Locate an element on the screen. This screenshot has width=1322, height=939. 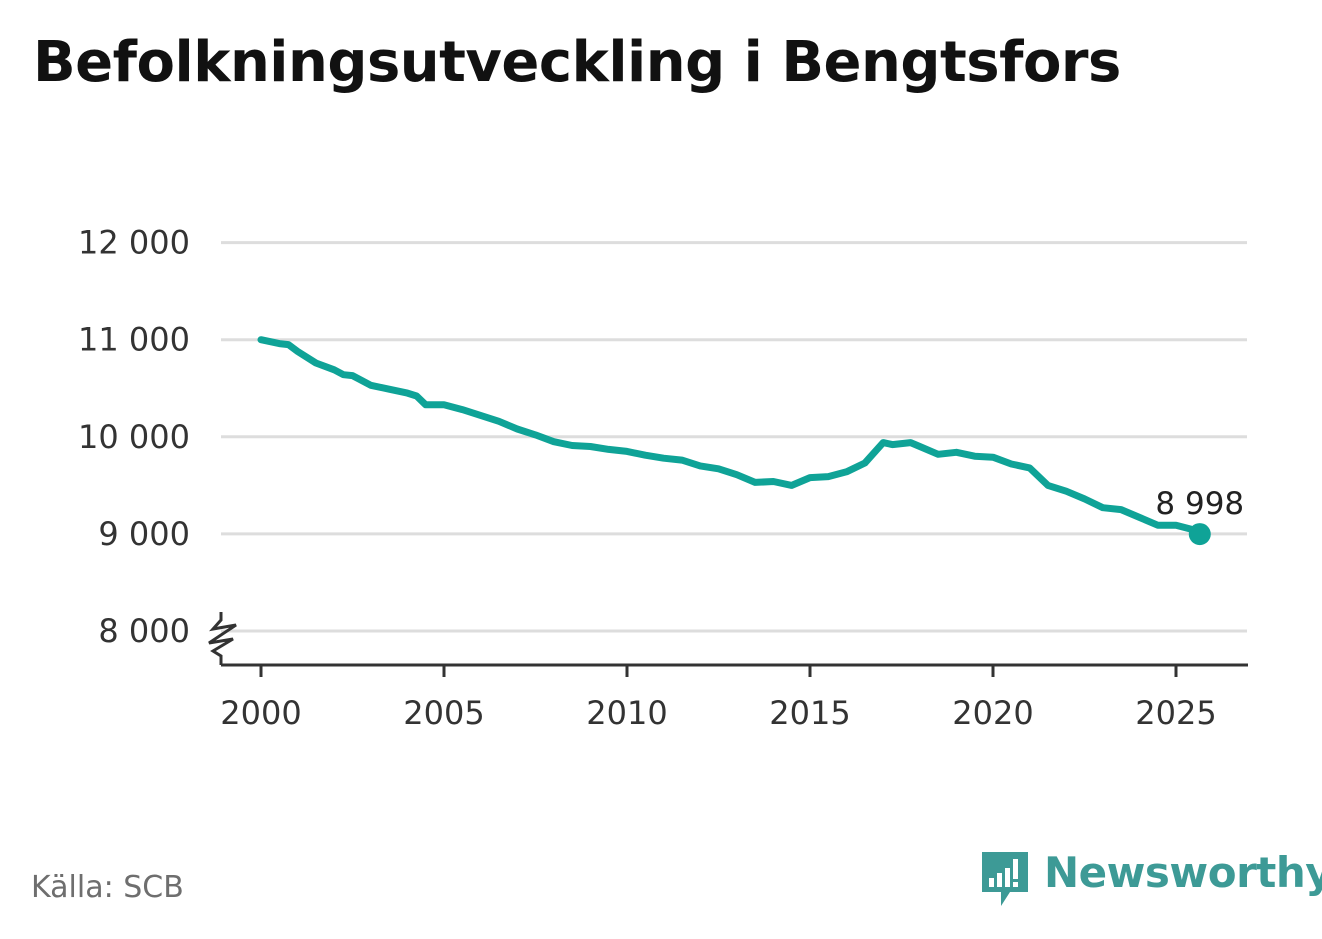
brand-name: Newsworthy is located at coordinates (1183, 872).